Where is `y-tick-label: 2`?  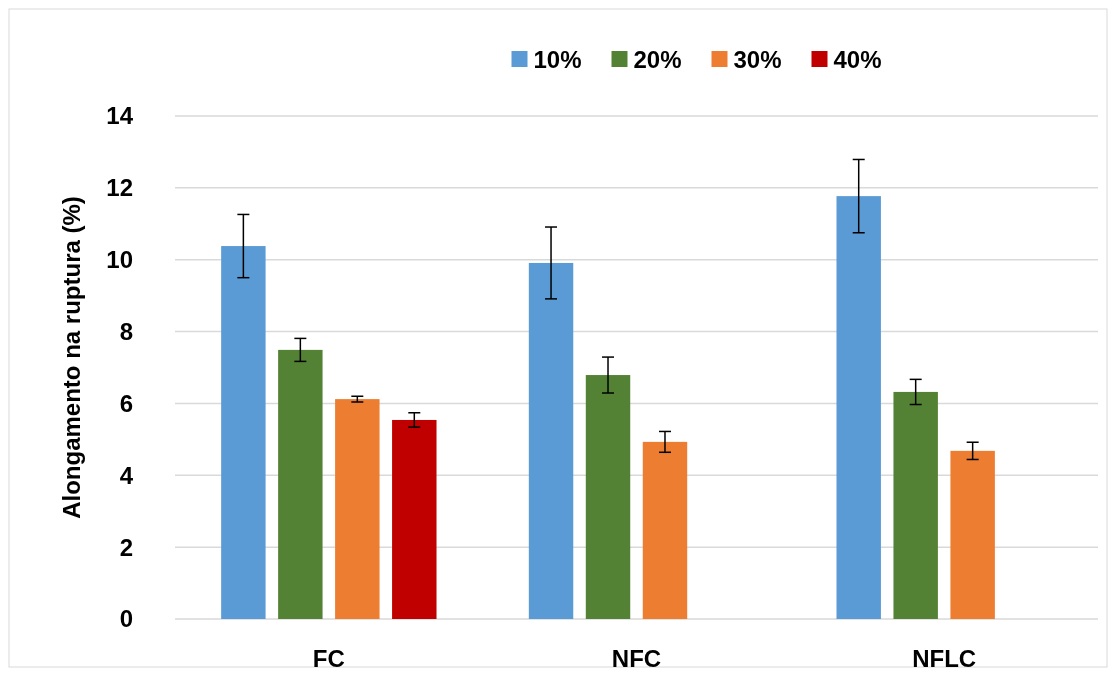 y-tick-label: 2 is located at coordinates (126, 547).